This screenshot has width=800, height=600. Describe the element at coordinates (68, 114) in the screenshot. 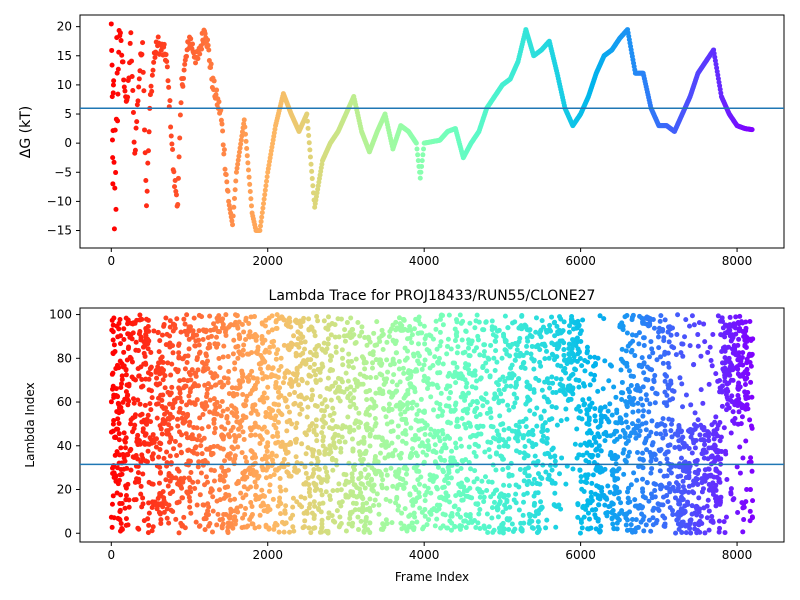

I see `y-tick-label: 5` at that location.